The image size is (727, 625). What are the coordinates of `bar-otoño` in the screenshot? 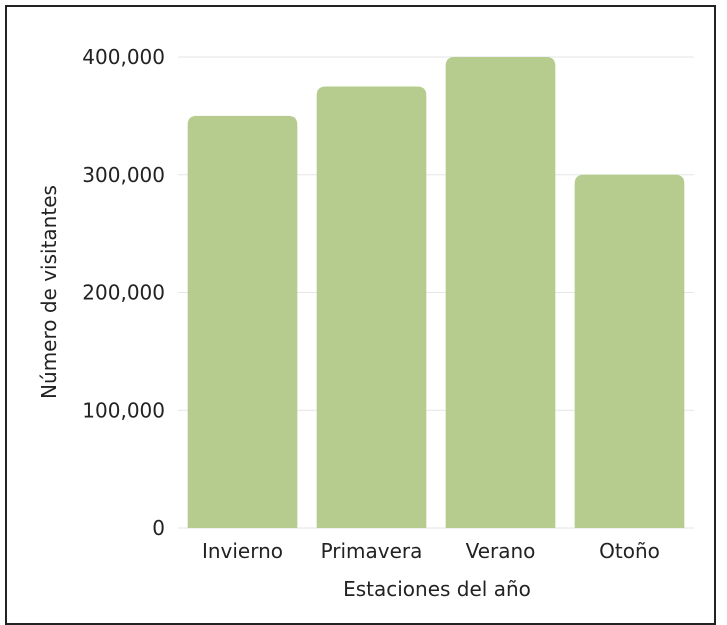 It's located at (629, 351).